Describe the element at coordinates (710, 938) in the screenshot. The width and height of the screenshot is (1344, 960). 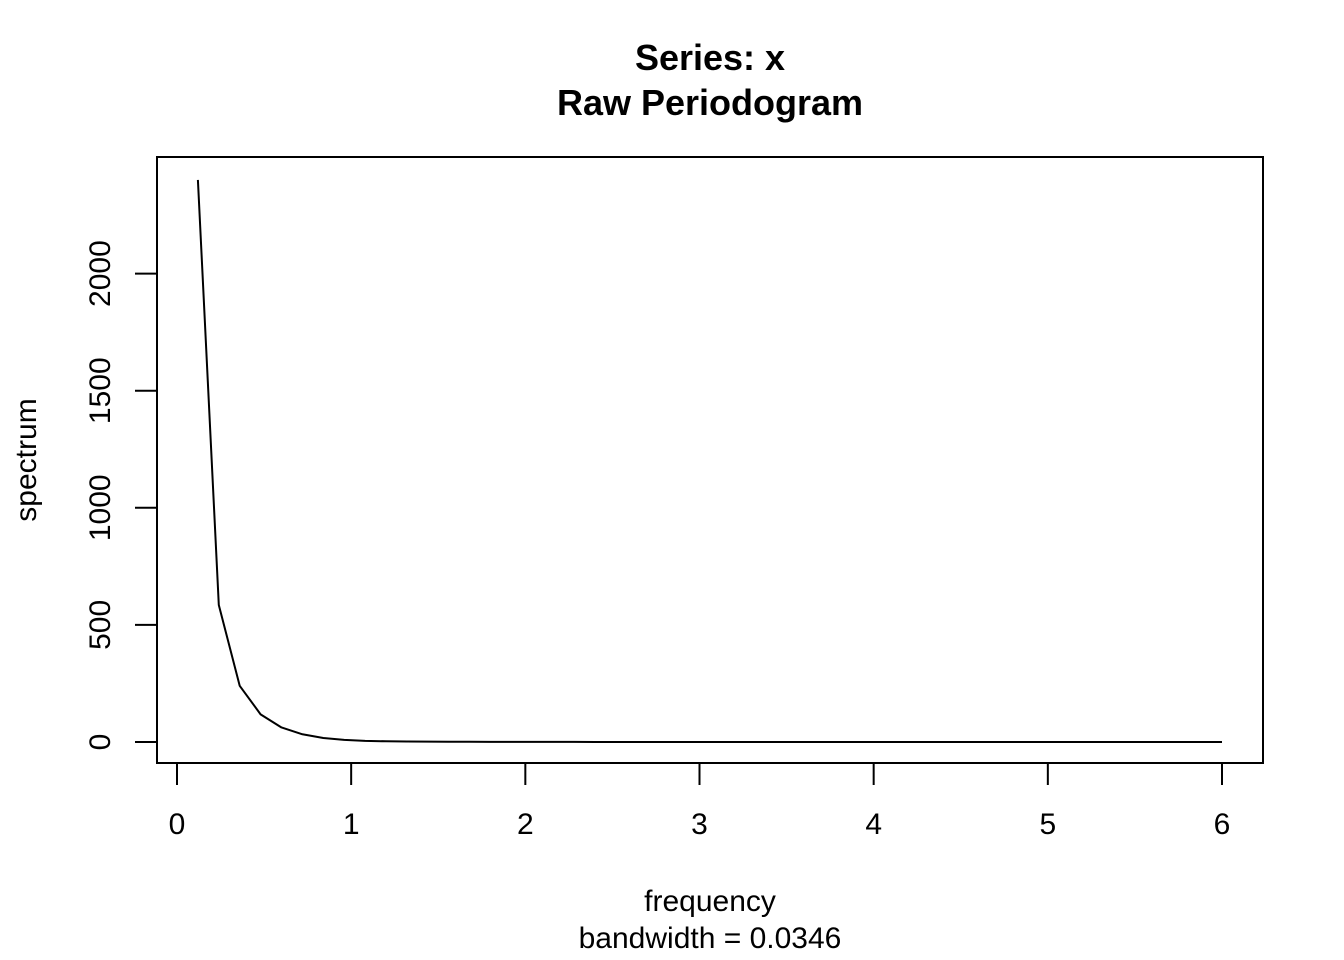
I see `x-axis-sublabel: bandwidth = 0.0346` at that location.